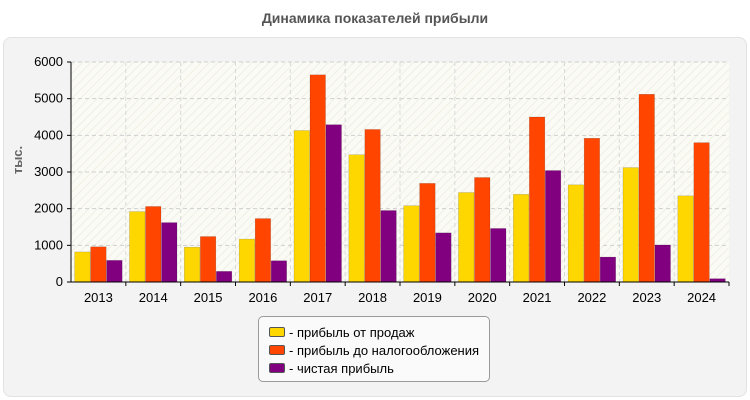 This screenshot has width=750, height=400. What do you see at coordinates (427, 297) in the screenshot?
I see `x-tick-label: 2019` at bounding box center [427, 297].